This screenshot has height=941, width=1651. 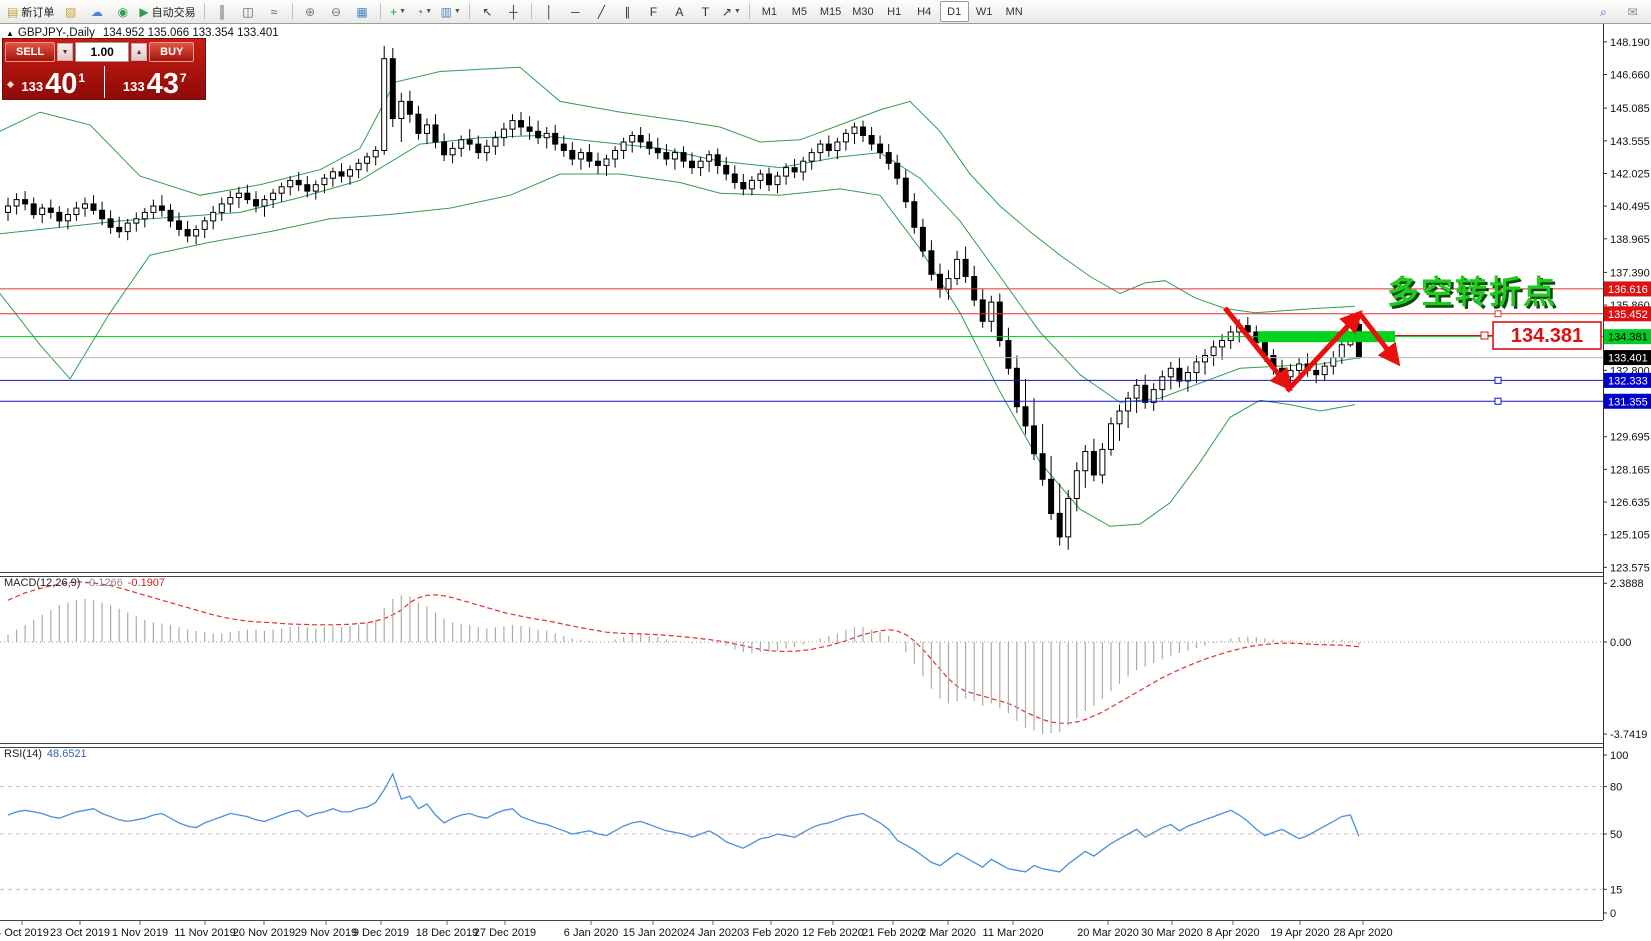 I want to click on new-order-button: ▤ 新订单, so click(x=30, y=11).